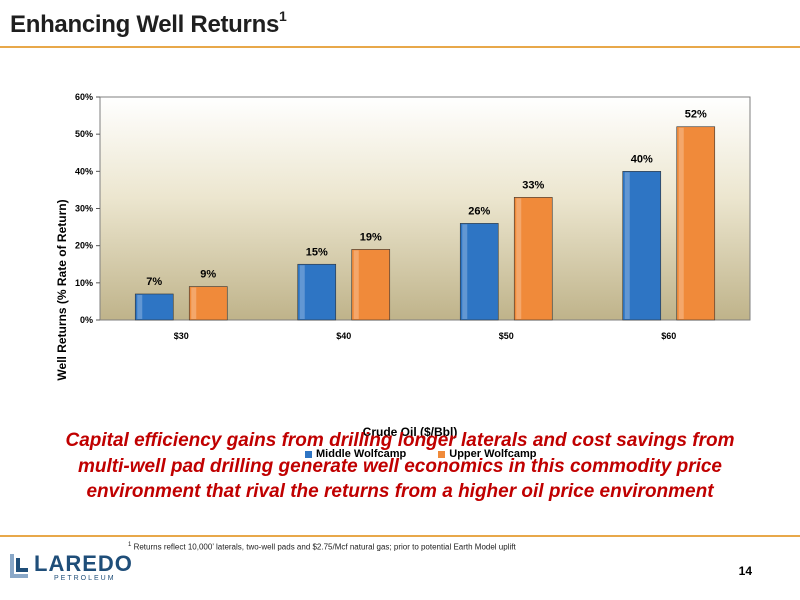  What do you see at coordinates (642, 159) in the screenshot?
I see `data-label-middle-wolfcamp: 40%` at bounding box center [642, 159].